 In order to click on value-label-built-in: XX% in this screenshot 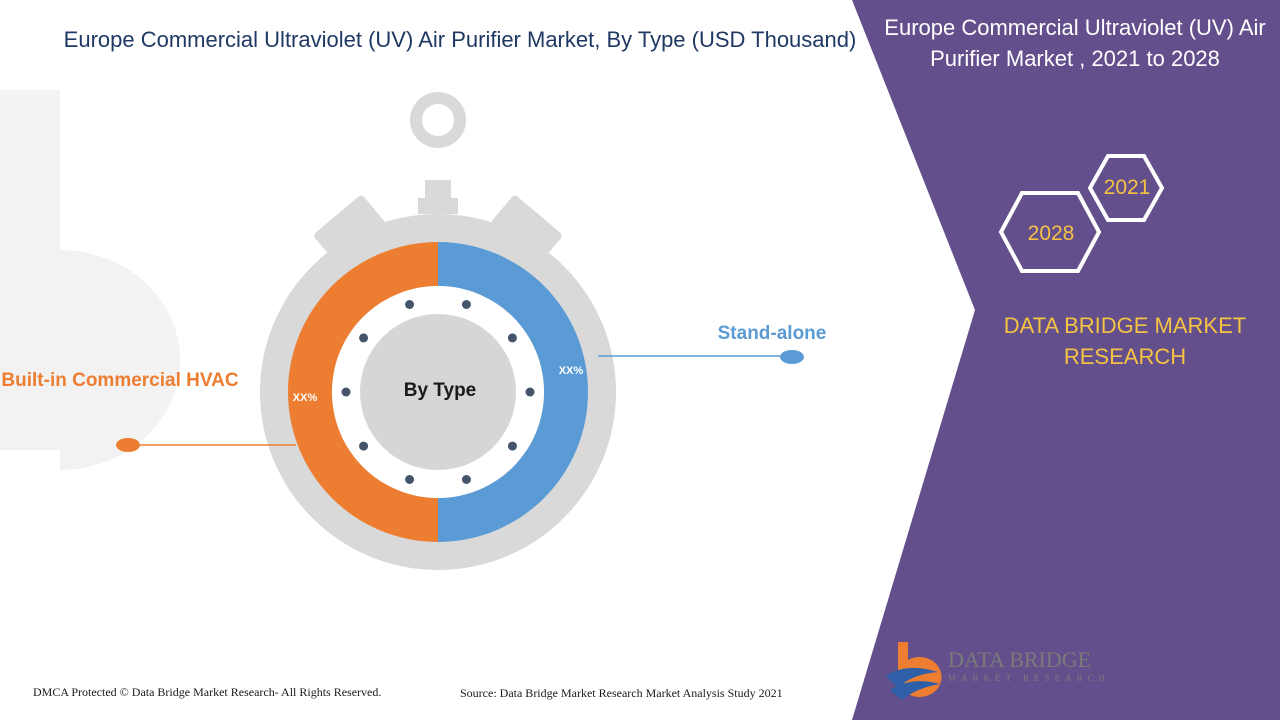, I will do `click(305, 398)`.